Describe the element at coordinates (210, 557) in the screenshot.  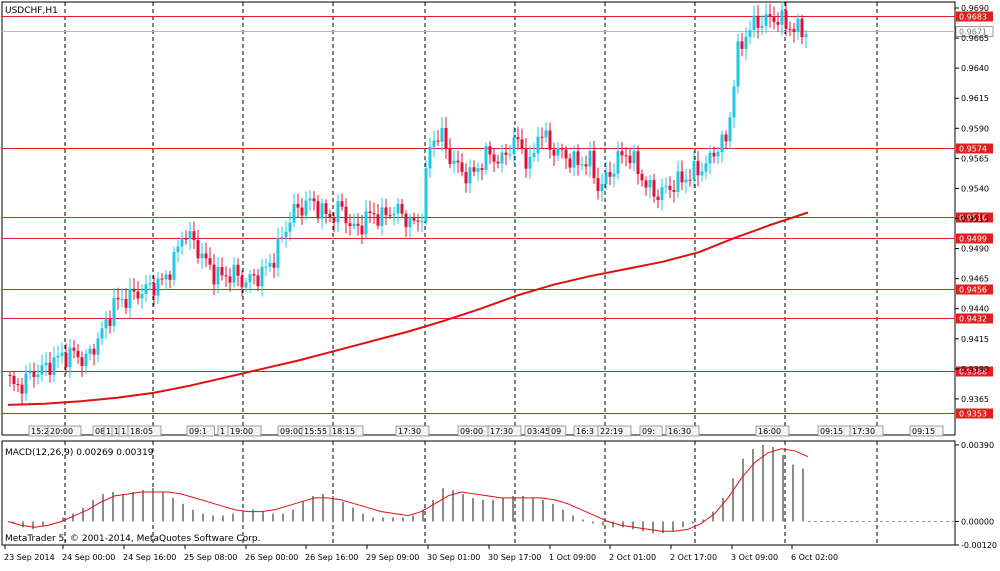
I see `time-tick-label: 25 Sep 08:00` at that location.